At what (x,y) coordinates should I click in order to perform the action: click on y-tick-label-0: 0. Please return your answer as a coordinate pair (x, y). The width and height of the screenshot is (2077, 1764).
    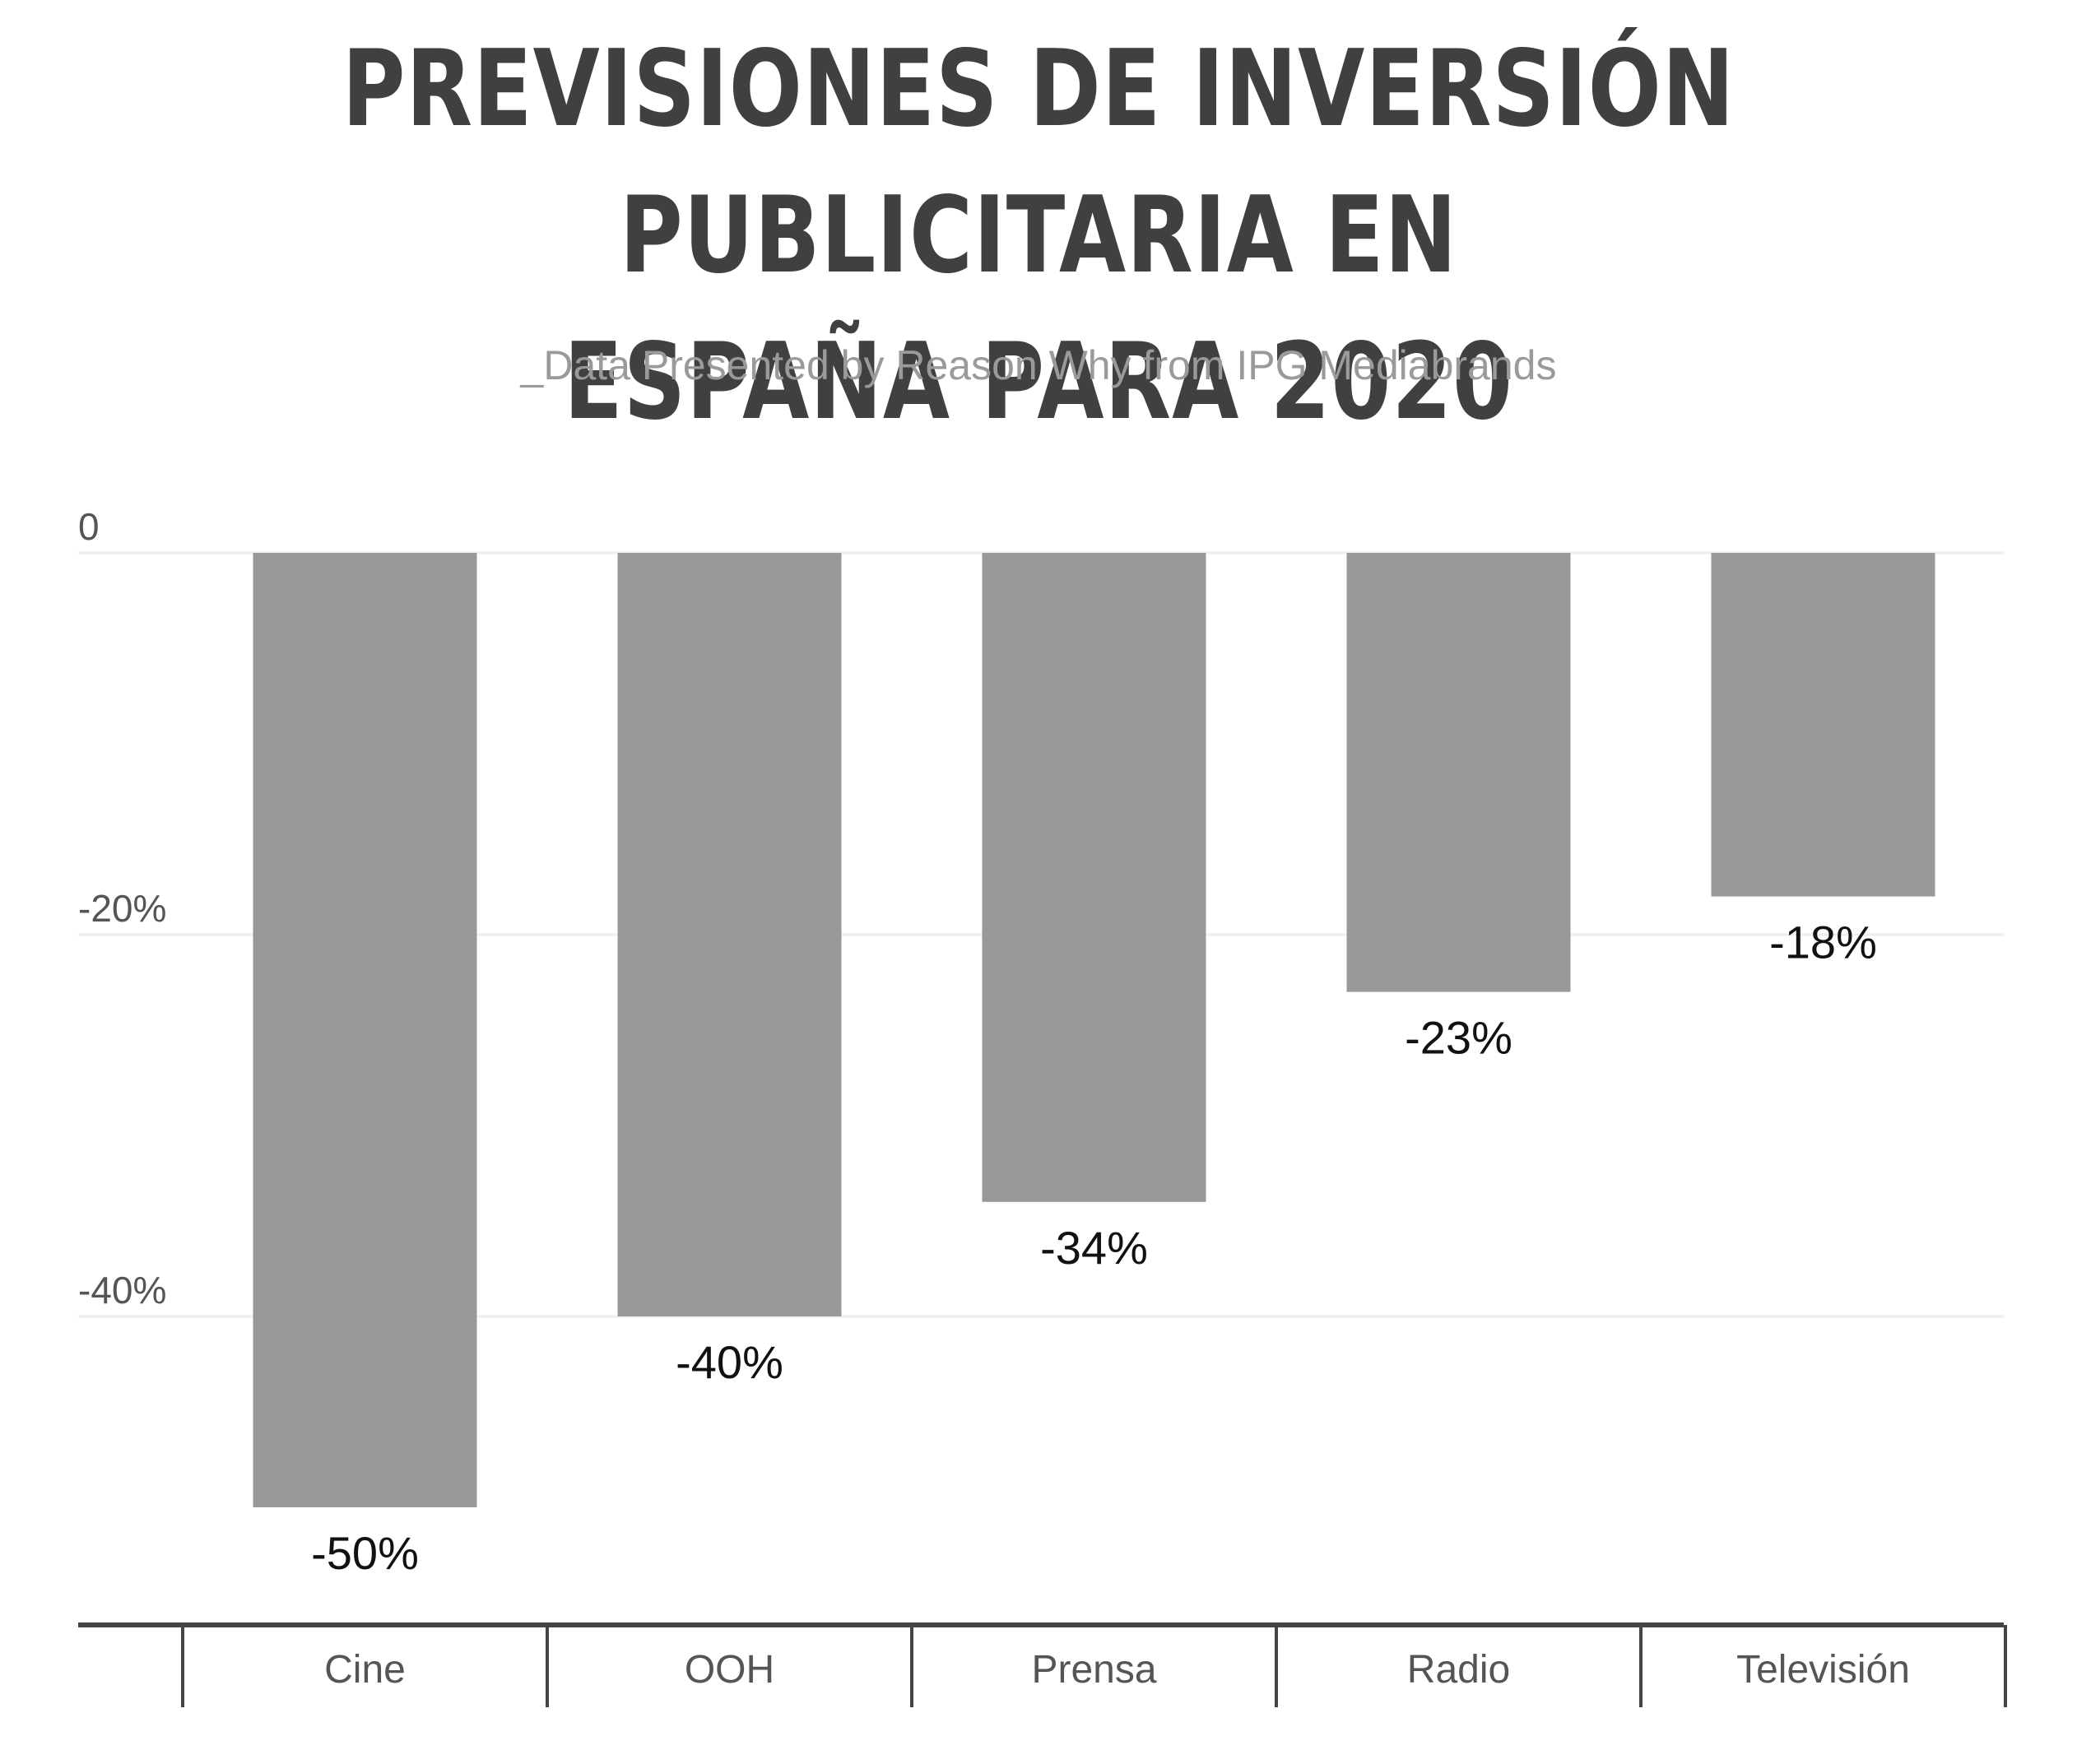
    Looking at the image, I should click on (89, 526).